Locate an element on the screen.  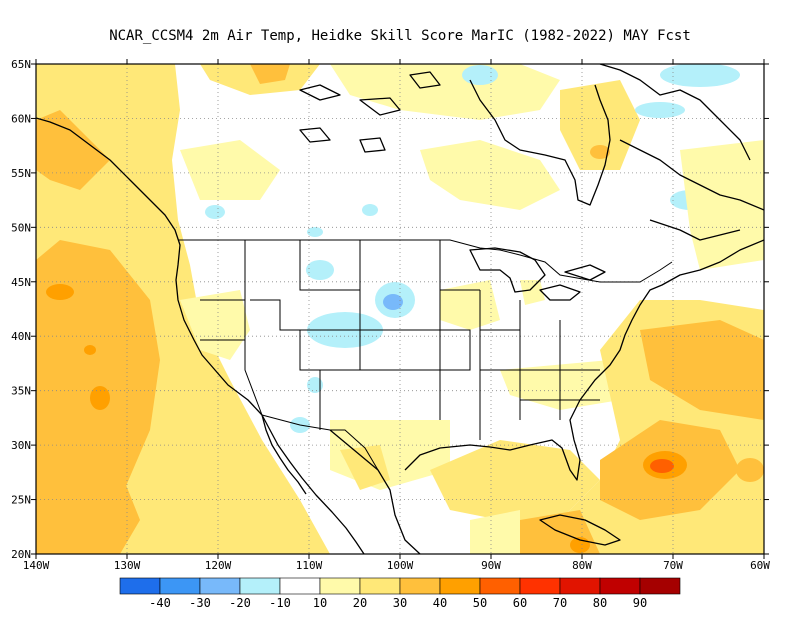
lon-label-70w: 70W is located at coordinates (673, 565).